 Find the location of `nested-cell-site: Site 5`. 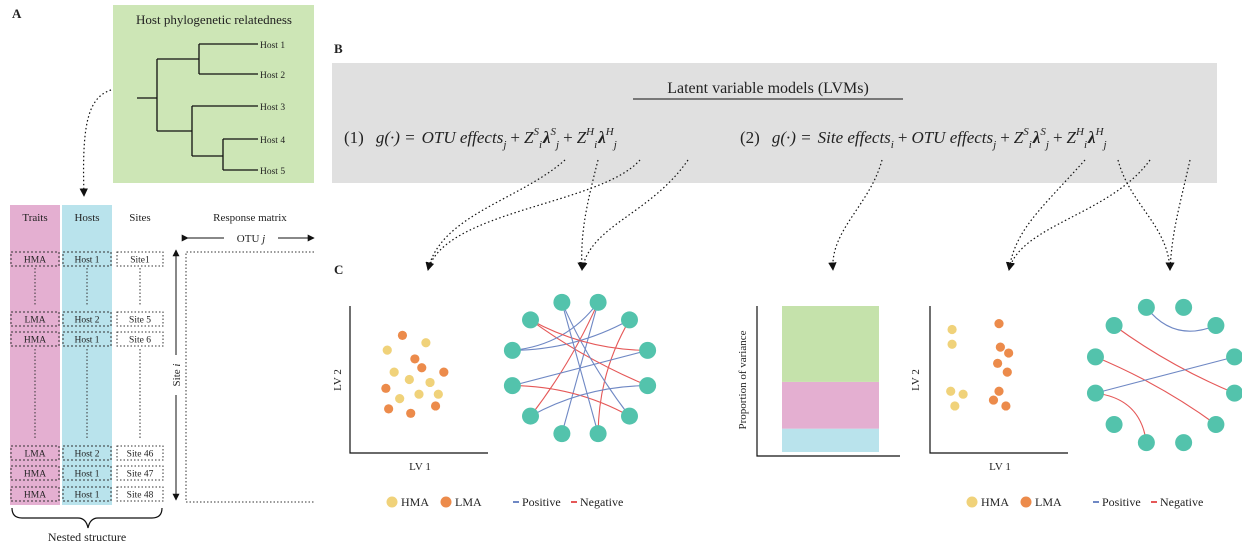

nested-cell-site: Site 5 is located at coordinates (140, 321).